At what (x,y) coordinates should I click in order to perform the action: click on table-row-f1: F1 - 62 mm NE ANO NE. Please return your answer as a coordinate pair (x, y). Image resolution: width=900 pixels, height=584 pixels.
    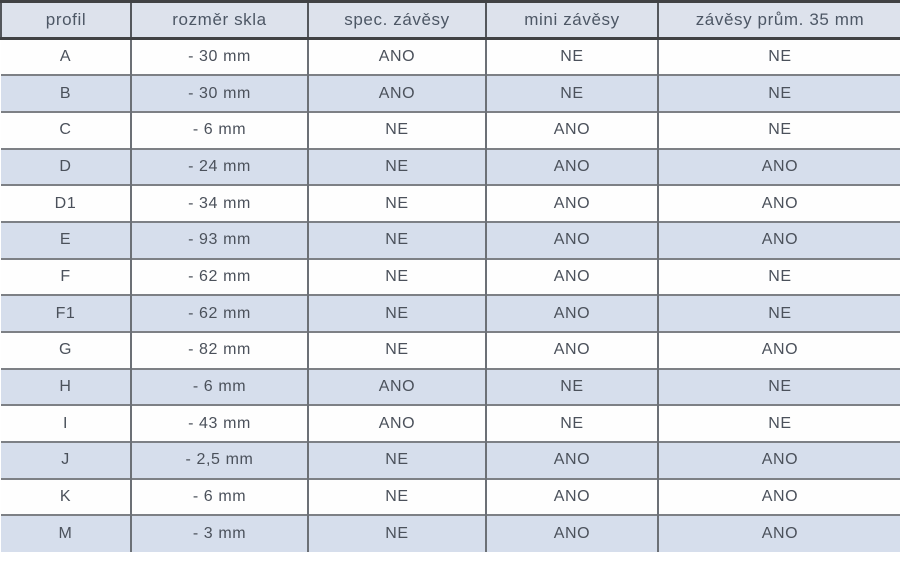
    Looking at the image, I should click on (450, 313).